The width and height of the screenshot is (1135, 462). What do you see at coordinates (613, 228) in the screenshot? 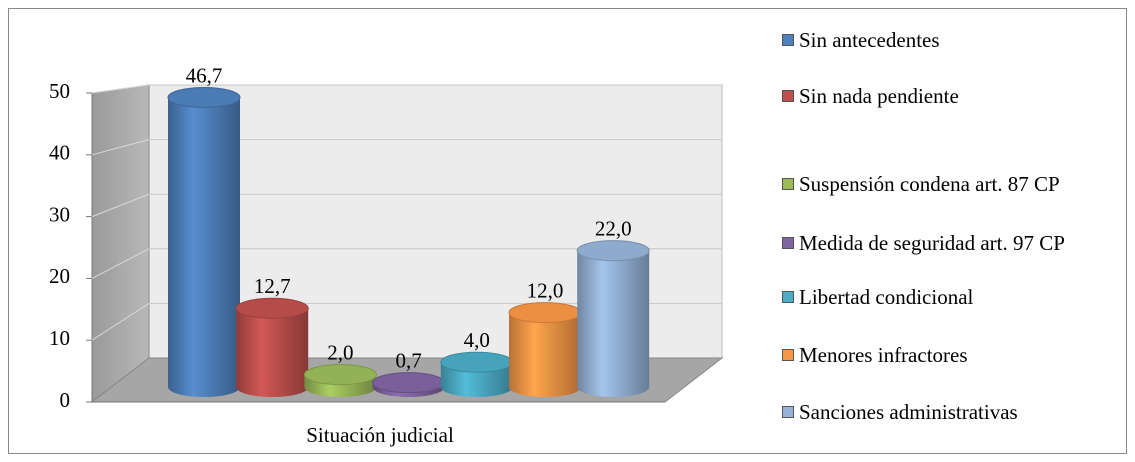
I see `value-label: 22,0` at bounding box center [613, 228].